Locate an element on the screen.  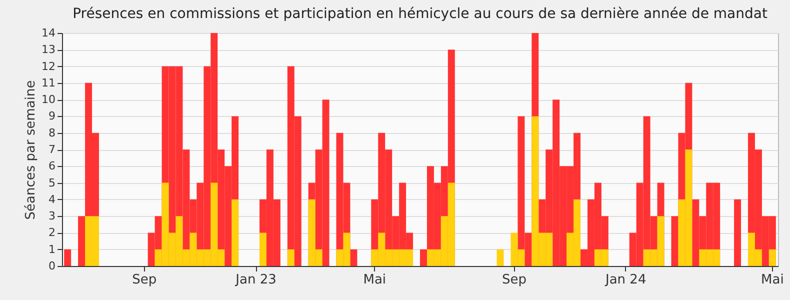
y-axis-title: Séances par semaine is located at coordinates (31, 150).